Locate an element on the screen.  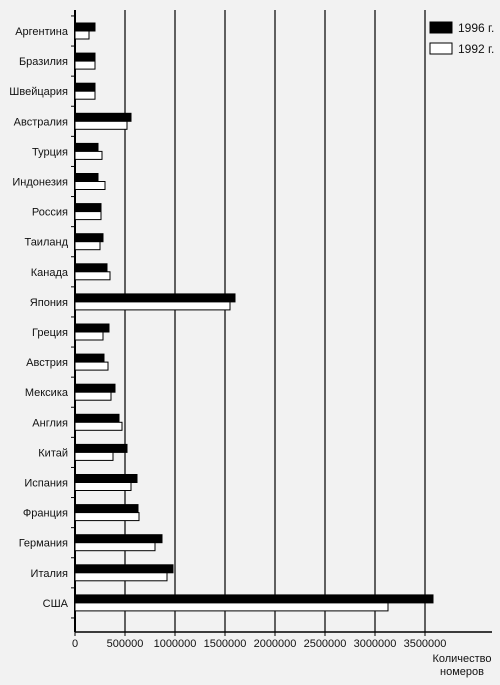
category-label: Австрия is located at coordinates (47, 363).